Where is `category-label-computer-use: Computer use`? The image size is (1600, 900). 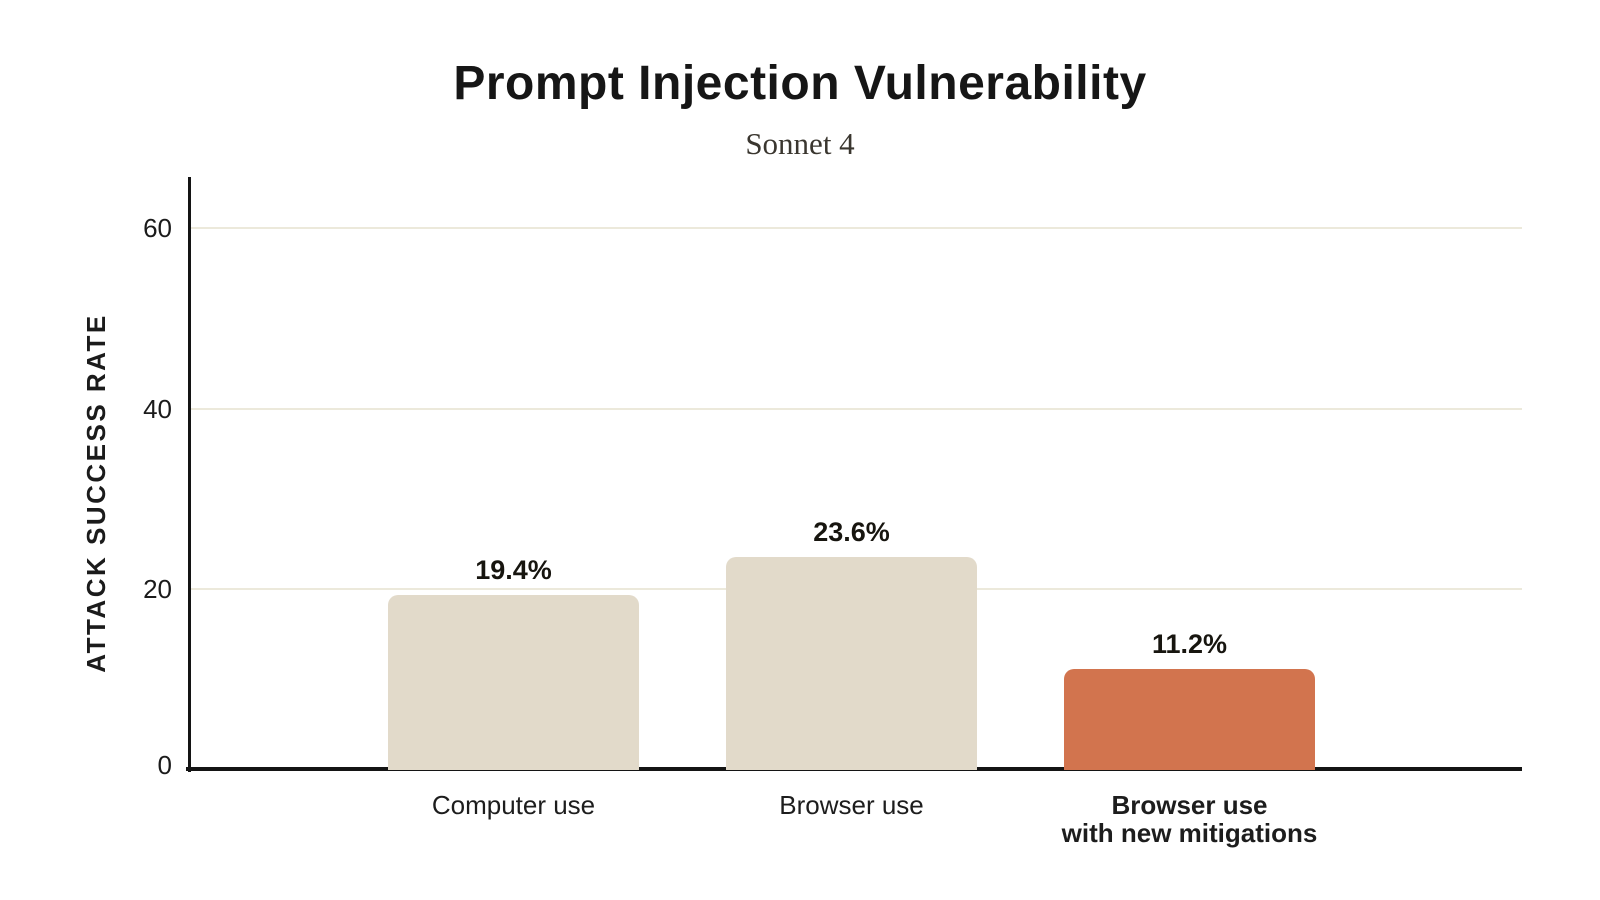 category-label-computer-use: Computer use is located at coordinates (514, 805).